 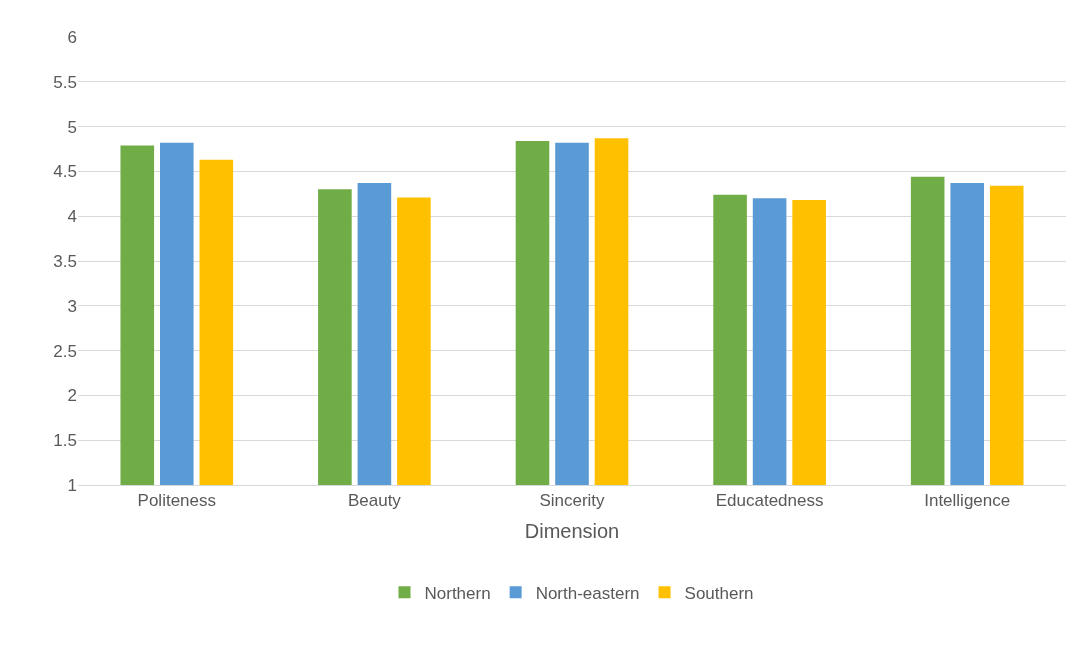 I want to click on y-tick-label: 5, so click(x=72, y=127).